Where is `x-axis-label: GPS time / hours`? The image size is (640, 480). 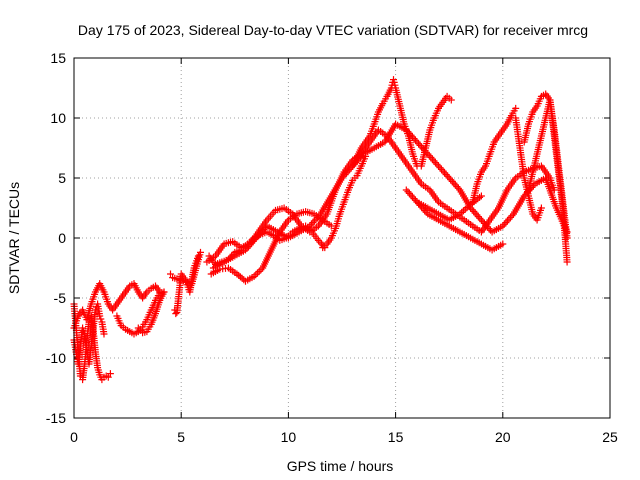 x-axis-label: GPS time / hours is located at coordinates (340, 466).